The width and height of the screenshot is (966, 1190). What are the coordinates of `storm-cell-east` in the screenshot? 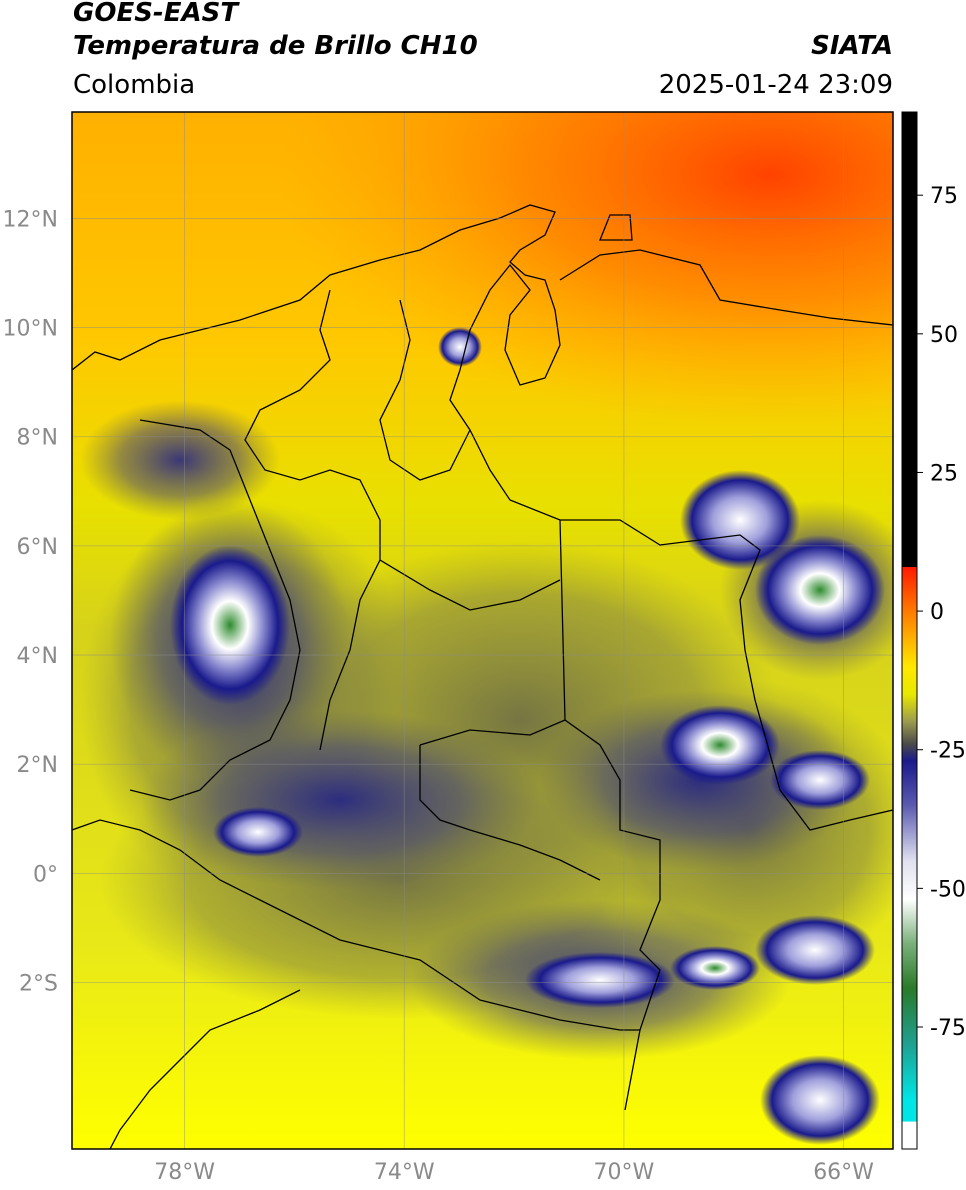 It's located at (820, 590).